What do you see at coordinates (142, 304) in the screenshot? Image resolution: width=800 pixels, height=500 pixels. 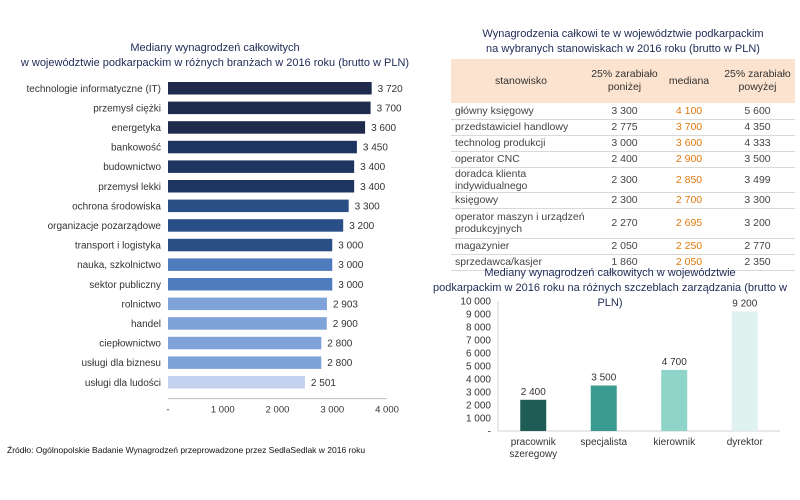 I see `category-label: rolnictwo` at bounding box center [142, 304].